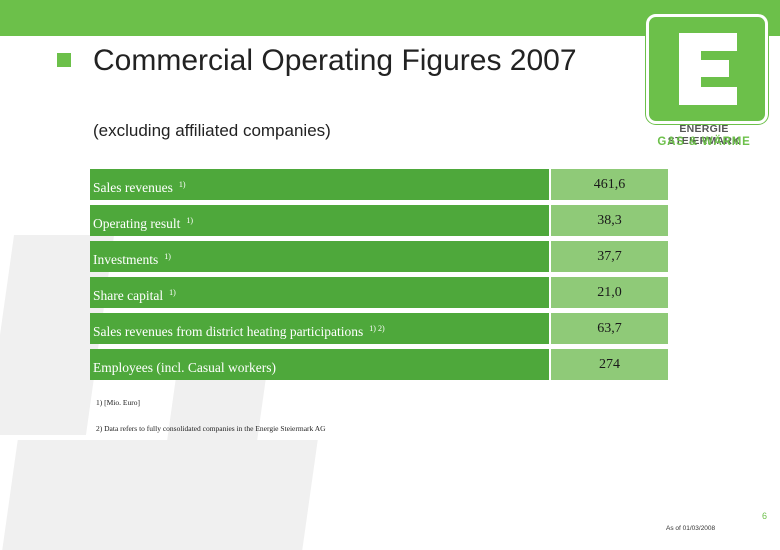  What do you see at coordinates (319, 364) in the screenshot?
I see `row-label: Employees (incl. Casual workers)` at bounding box center [319, 364].